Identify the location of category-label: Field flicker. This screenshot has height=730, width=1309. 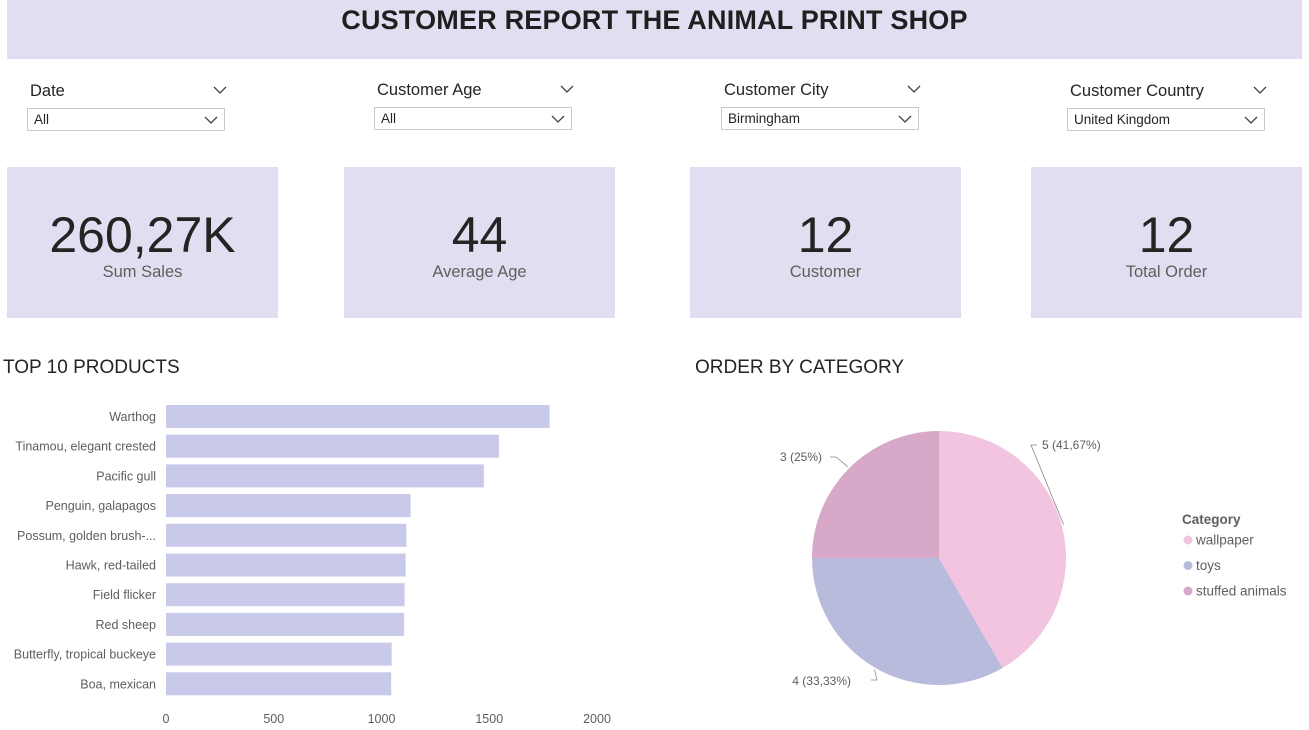
(124, 595).